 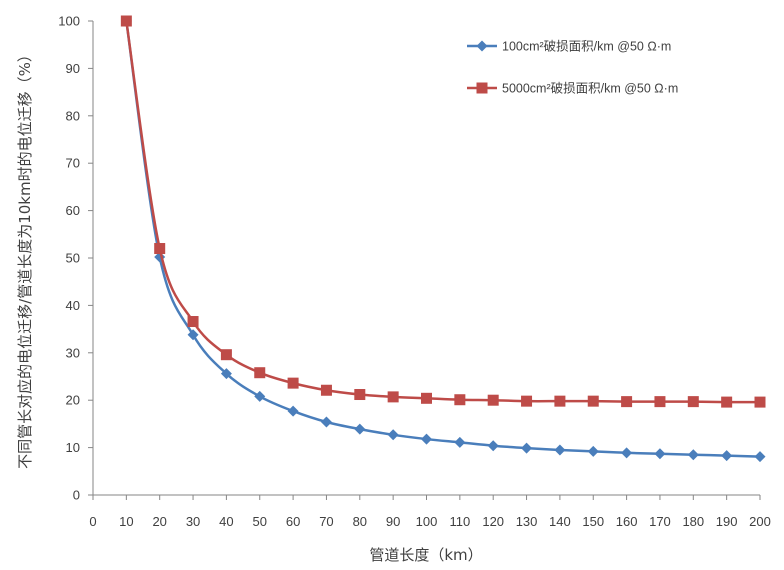 I want to click on x-tick-label: 20, so click(x=159, y=521).